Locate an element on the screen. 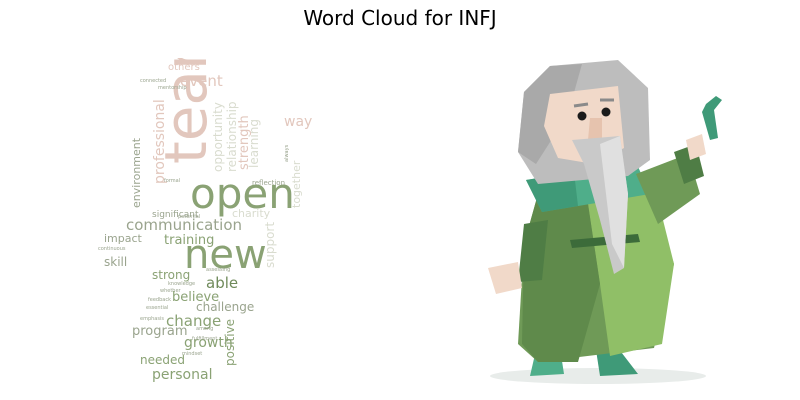 Image resolution: width=800 pixels, height=400 pixels. cloud-word-strong: strong is located at coordinates (171, 275).